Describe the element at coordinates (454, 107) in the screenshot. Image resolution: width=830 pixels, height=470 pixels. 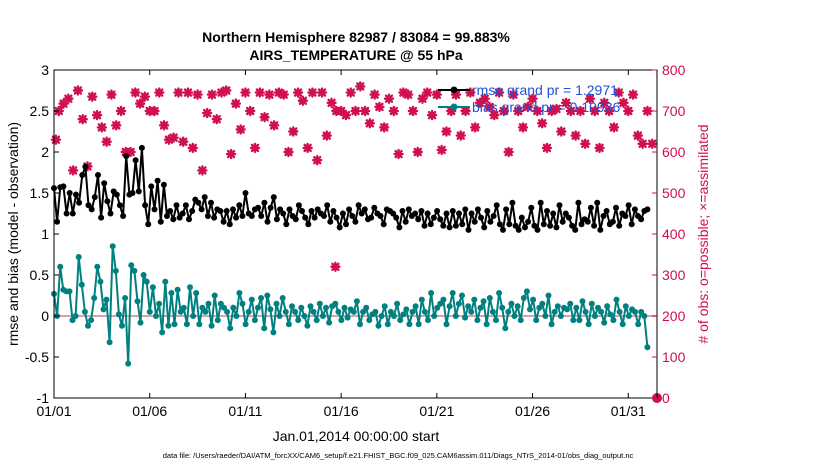
I see `legend-bias-marker` at that location.